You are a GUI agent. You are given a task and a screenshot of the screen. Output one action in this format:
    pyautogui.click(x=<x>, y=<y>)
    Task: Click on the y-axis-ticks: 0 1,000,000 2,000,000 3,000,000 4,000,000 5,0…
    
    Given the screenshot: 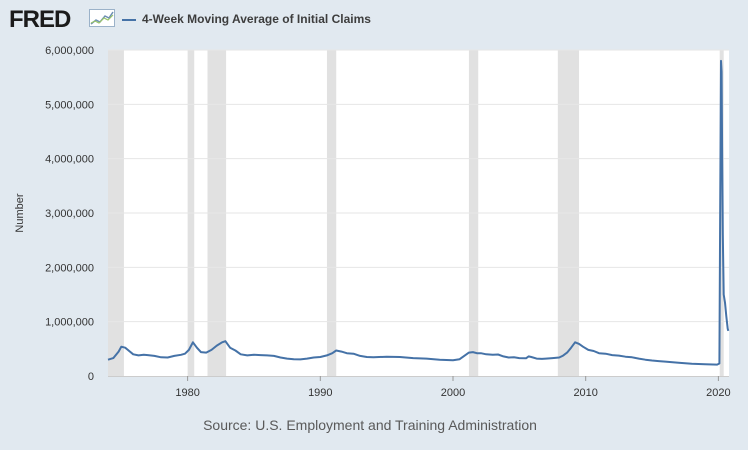 What is the action you would take?
    pyautogui.click(x=69, y=214)
    